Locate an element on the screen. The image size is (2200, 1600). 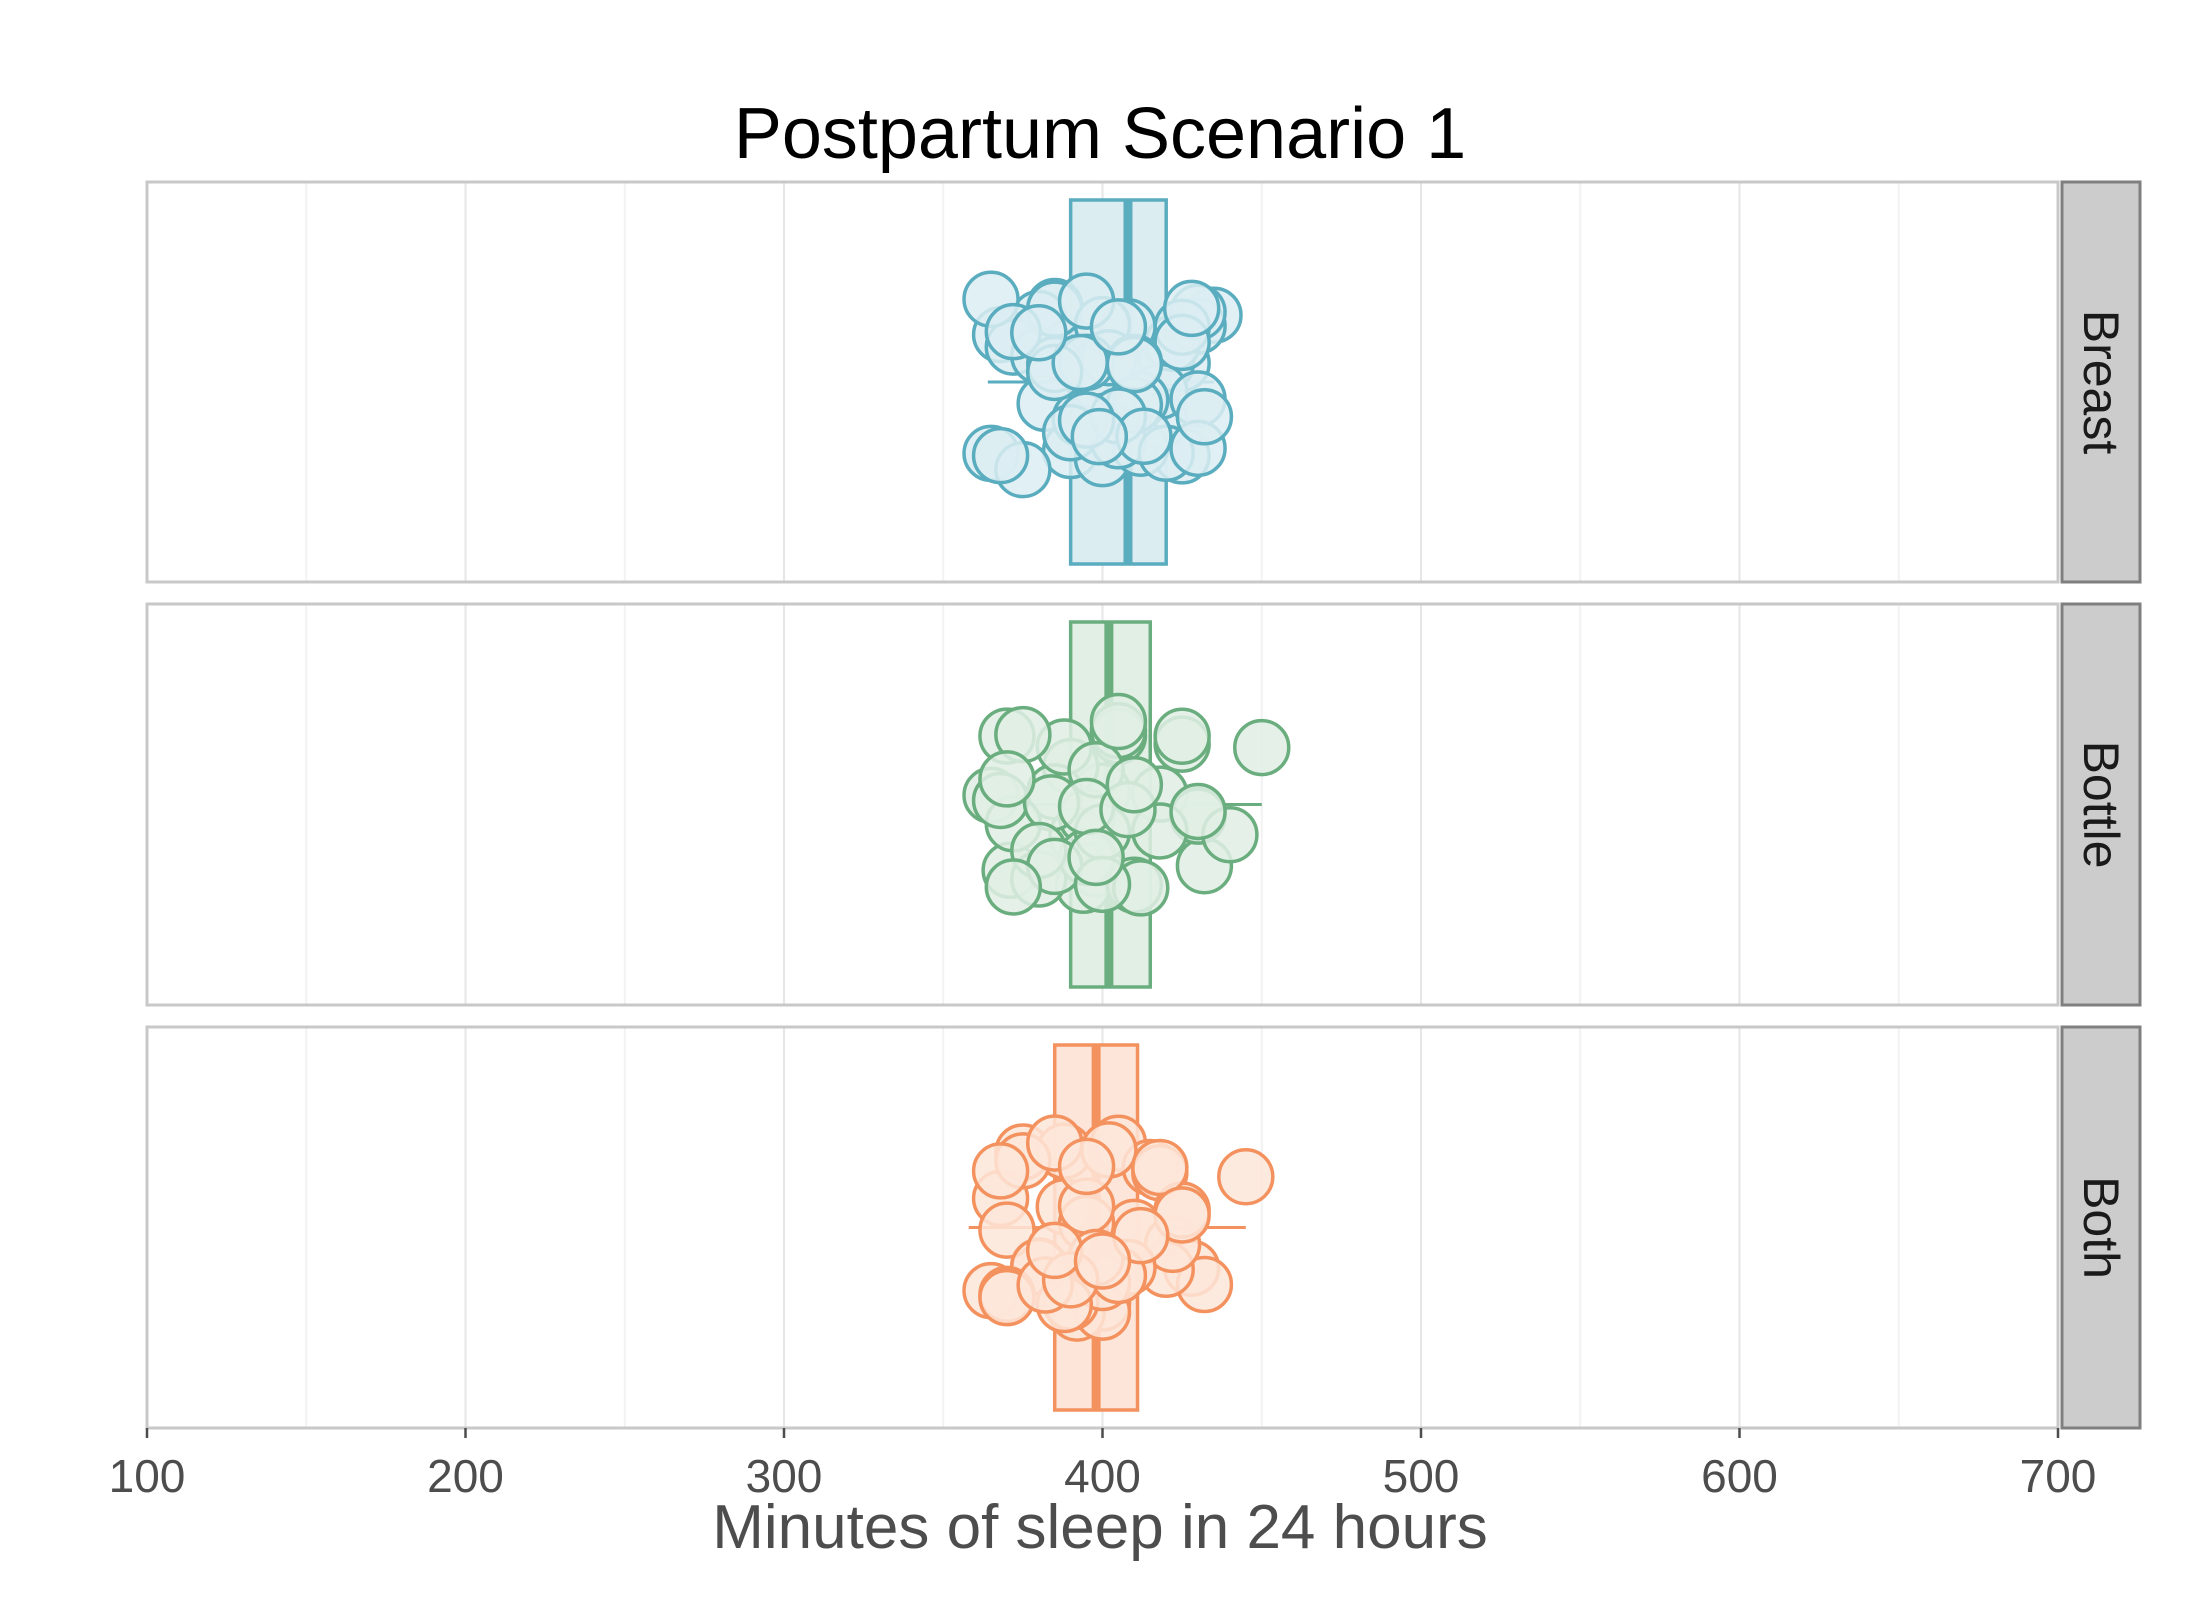
x-axis: 100 200 300 400 500 600 700 is located at coordinates (1103, 1465).